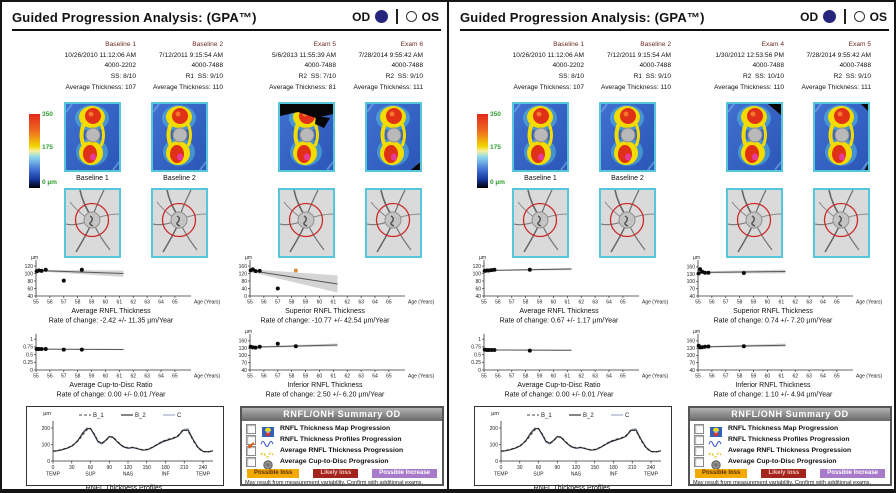  What do you see at coordinates (476, 348) in the screenshot?
I see `y-tick-label: 0.75` at bounding box center [476, 348].